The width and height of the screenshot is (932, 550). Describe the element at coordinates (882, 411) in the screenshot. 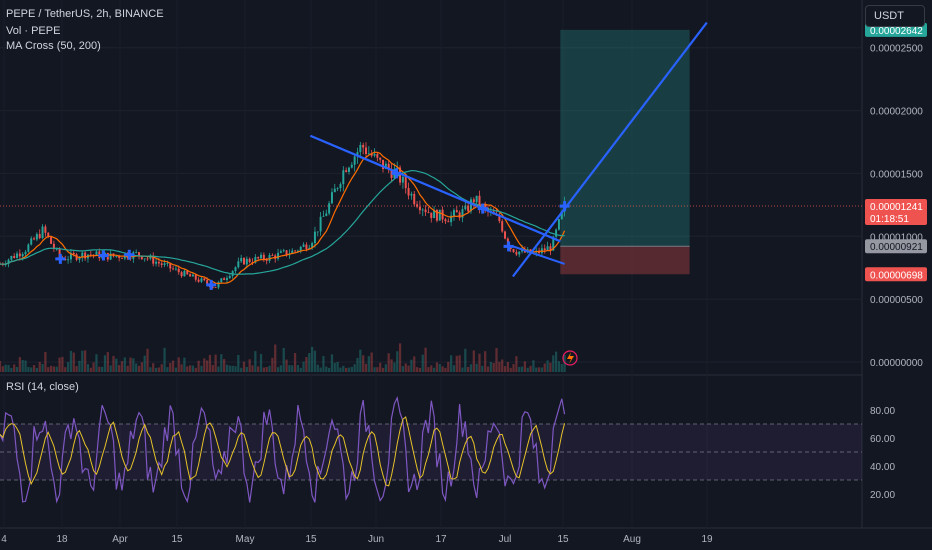

I see `rsi-tick-label: 80.00` at that location.